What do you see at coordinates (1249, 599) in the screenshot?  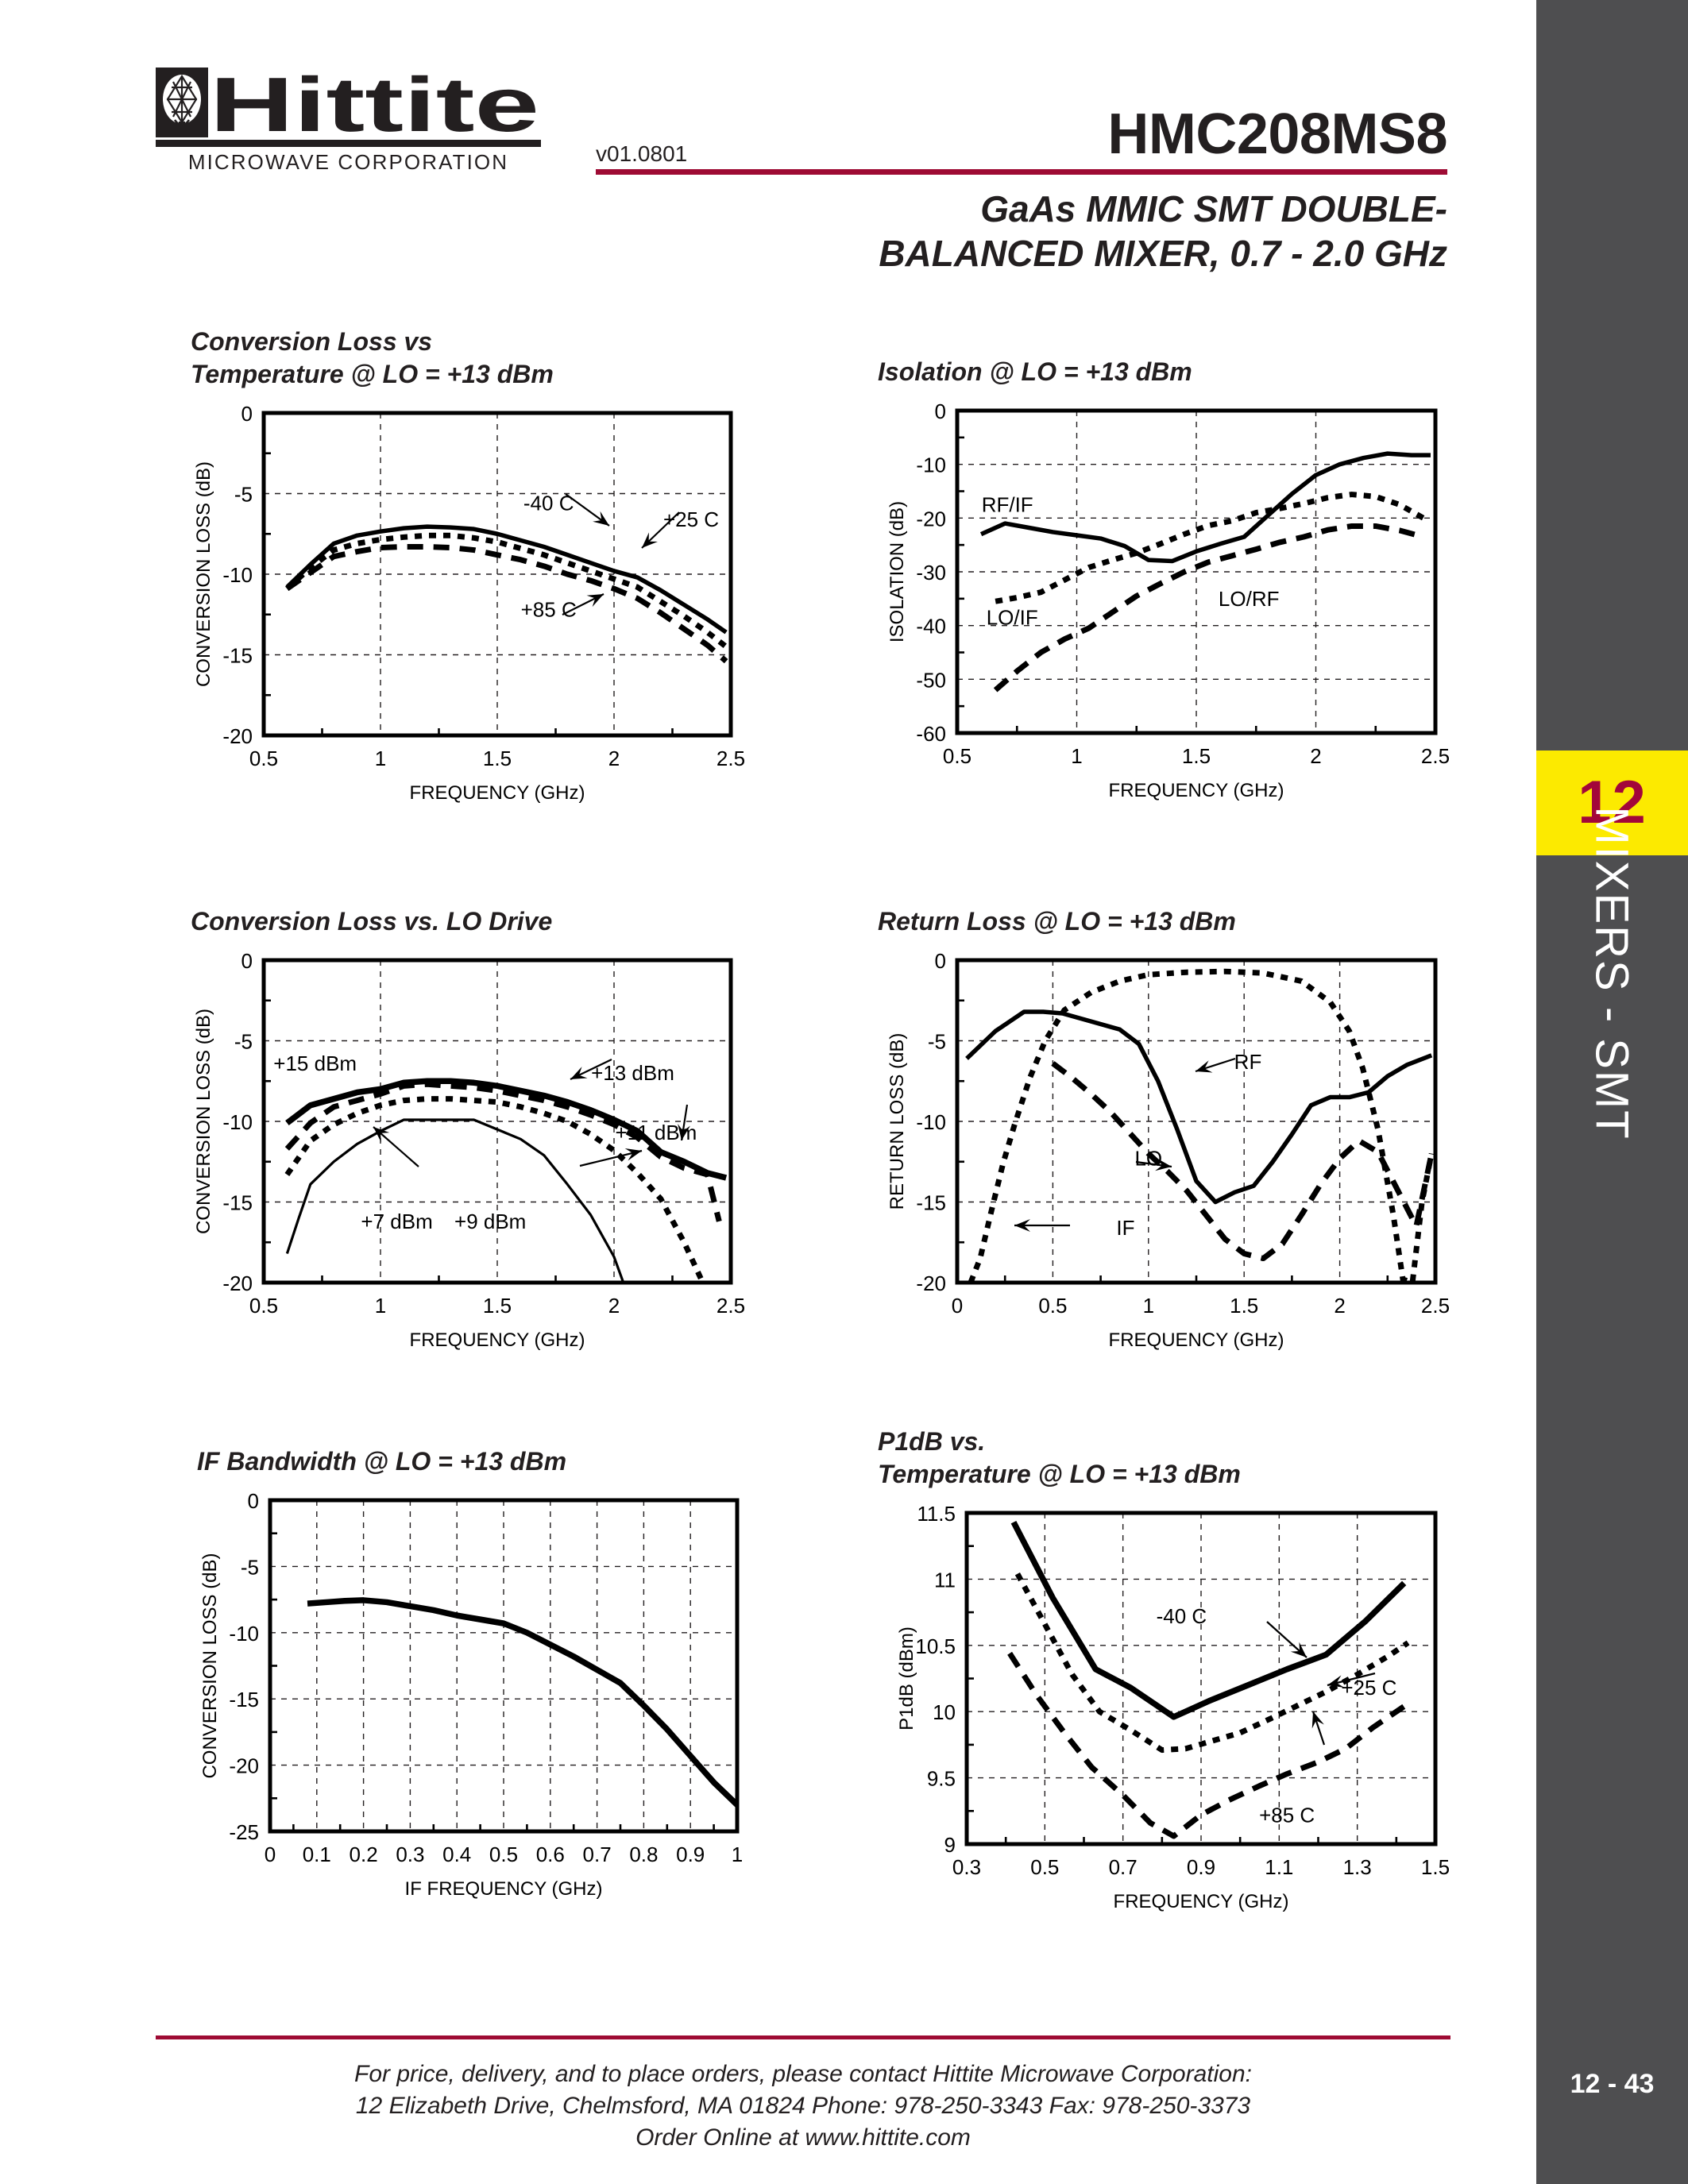 I see `svg-text: LO/RF` at bounding box center [1249, 599].